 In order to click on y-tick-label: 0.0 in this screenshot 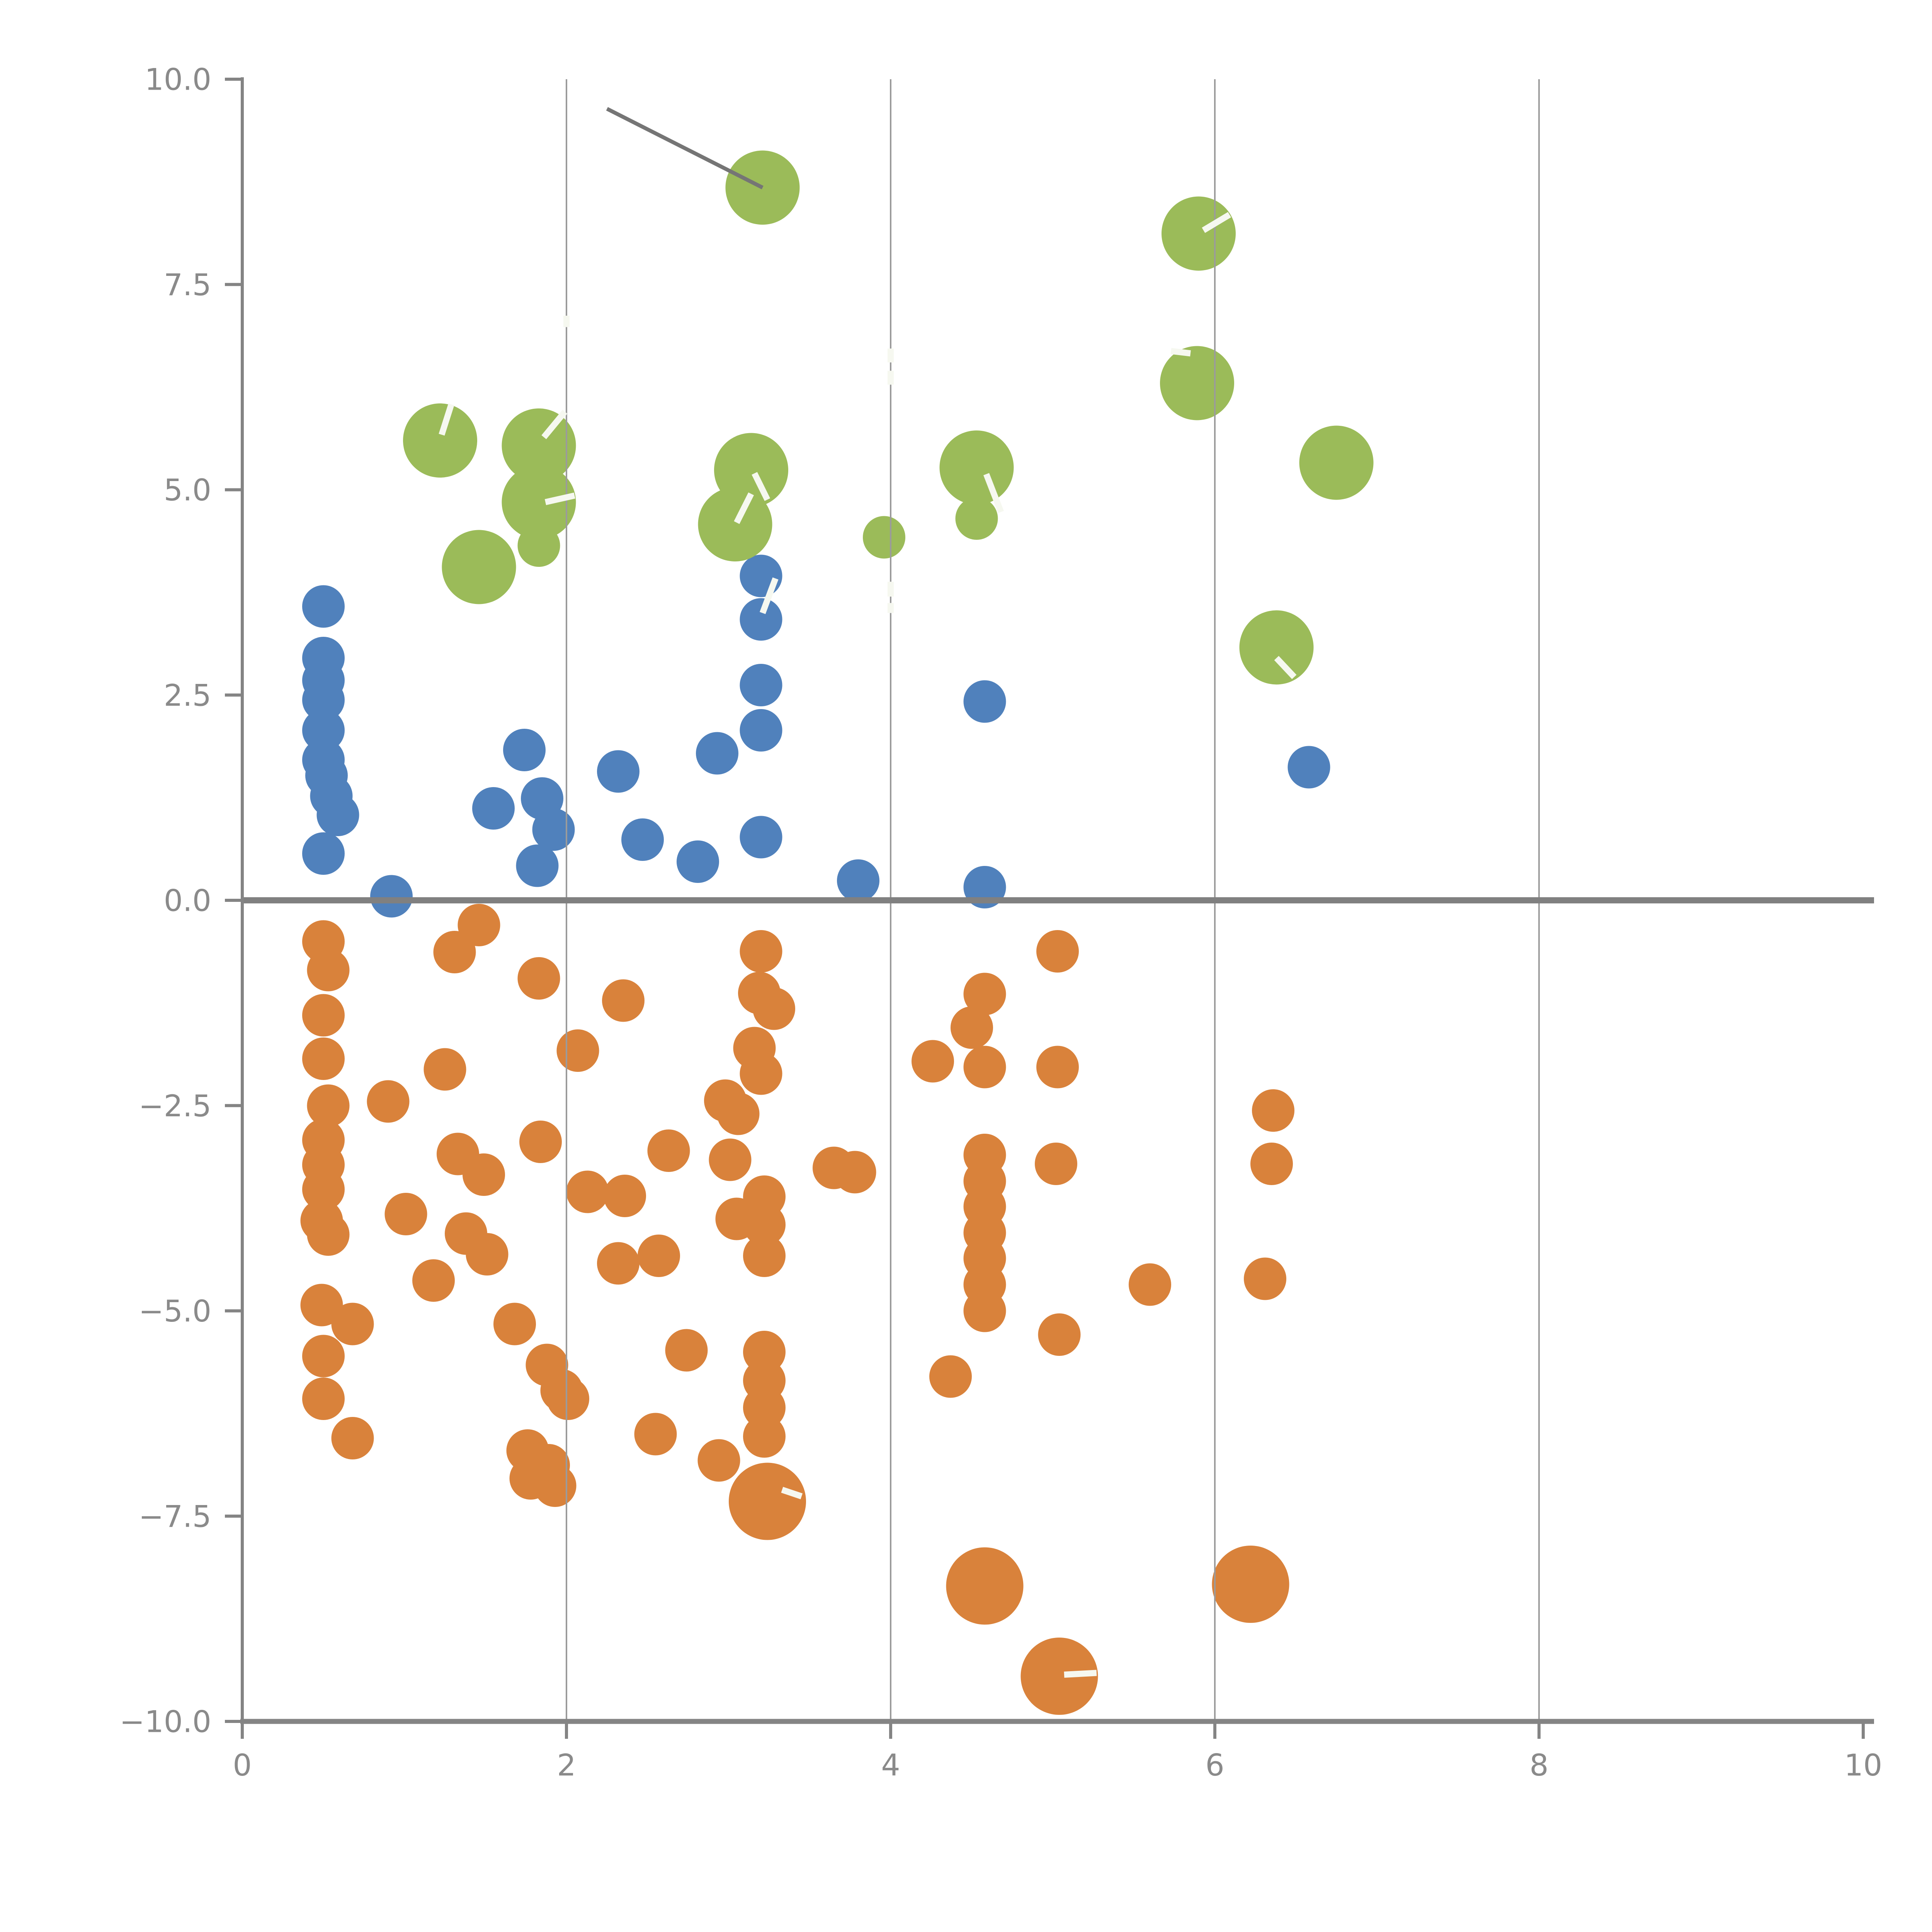, I will do `click(188, 901)`.